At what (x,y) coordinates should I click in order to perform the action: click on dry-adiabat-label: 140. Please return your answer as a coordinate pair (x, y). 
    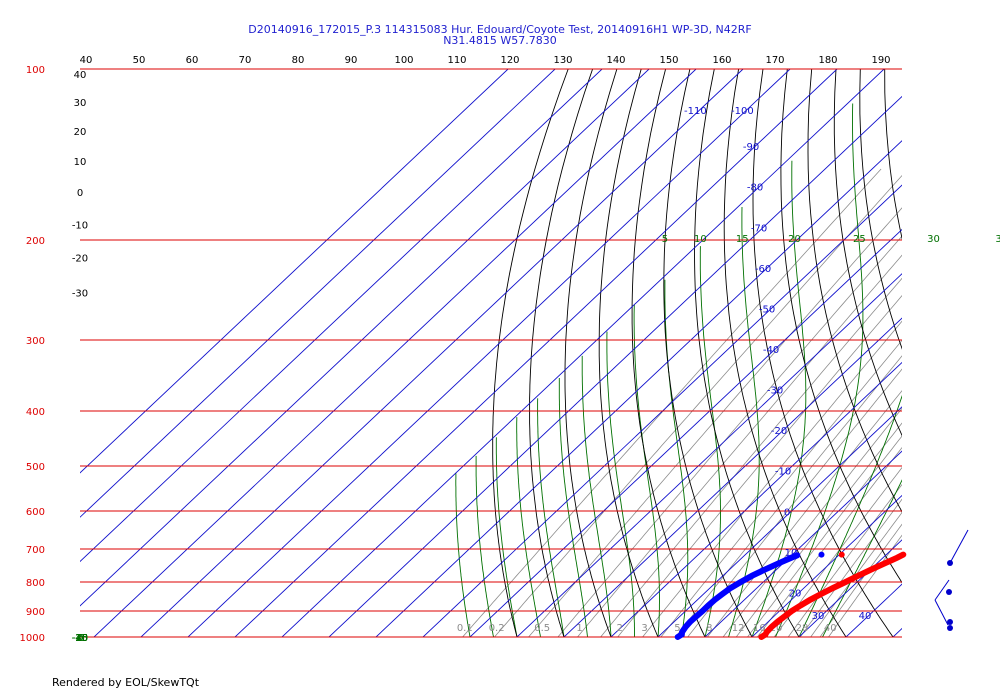
    Looking at the image, I should click on (615, 60).